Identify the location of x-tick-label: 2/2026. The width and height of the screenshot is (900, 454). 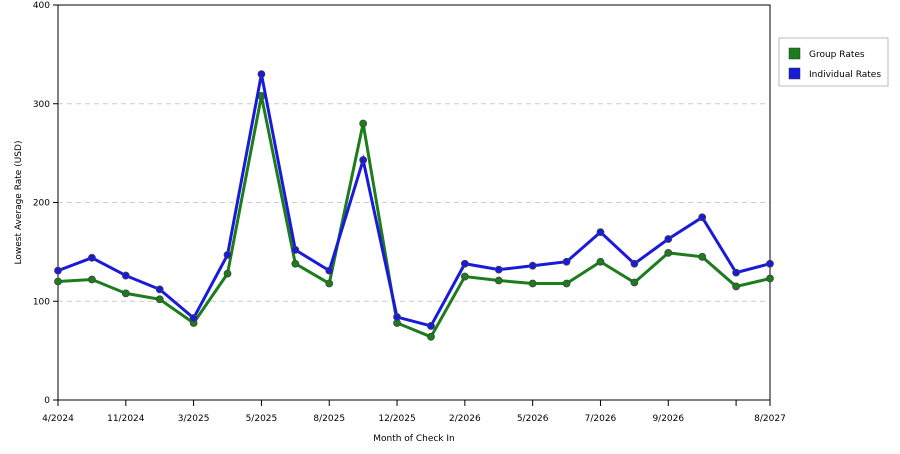
(465, 419).